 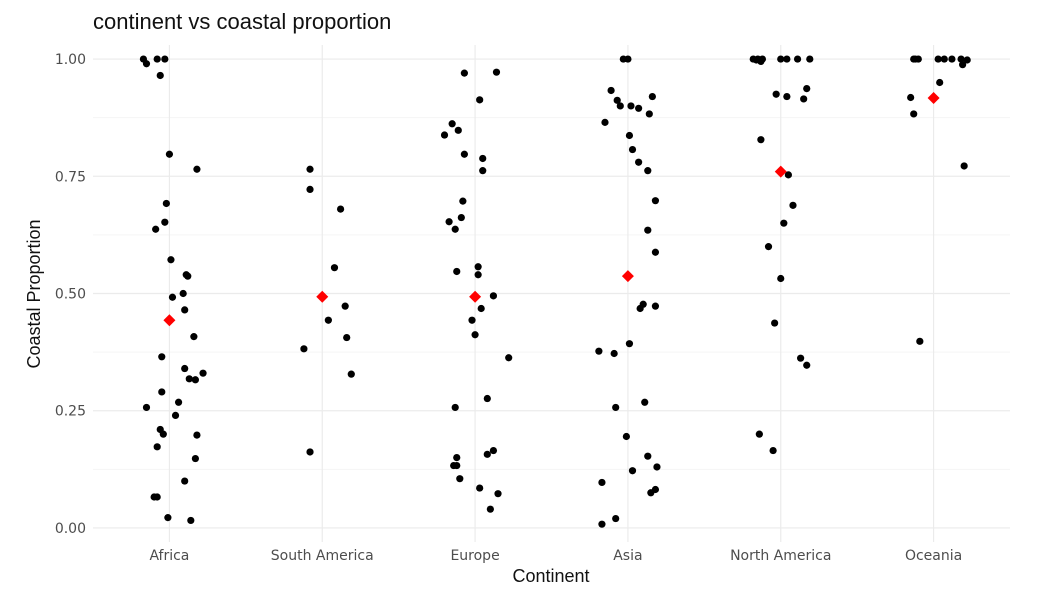 I want to click on y-tick-label: 0.75, so click(x=70, y=177).